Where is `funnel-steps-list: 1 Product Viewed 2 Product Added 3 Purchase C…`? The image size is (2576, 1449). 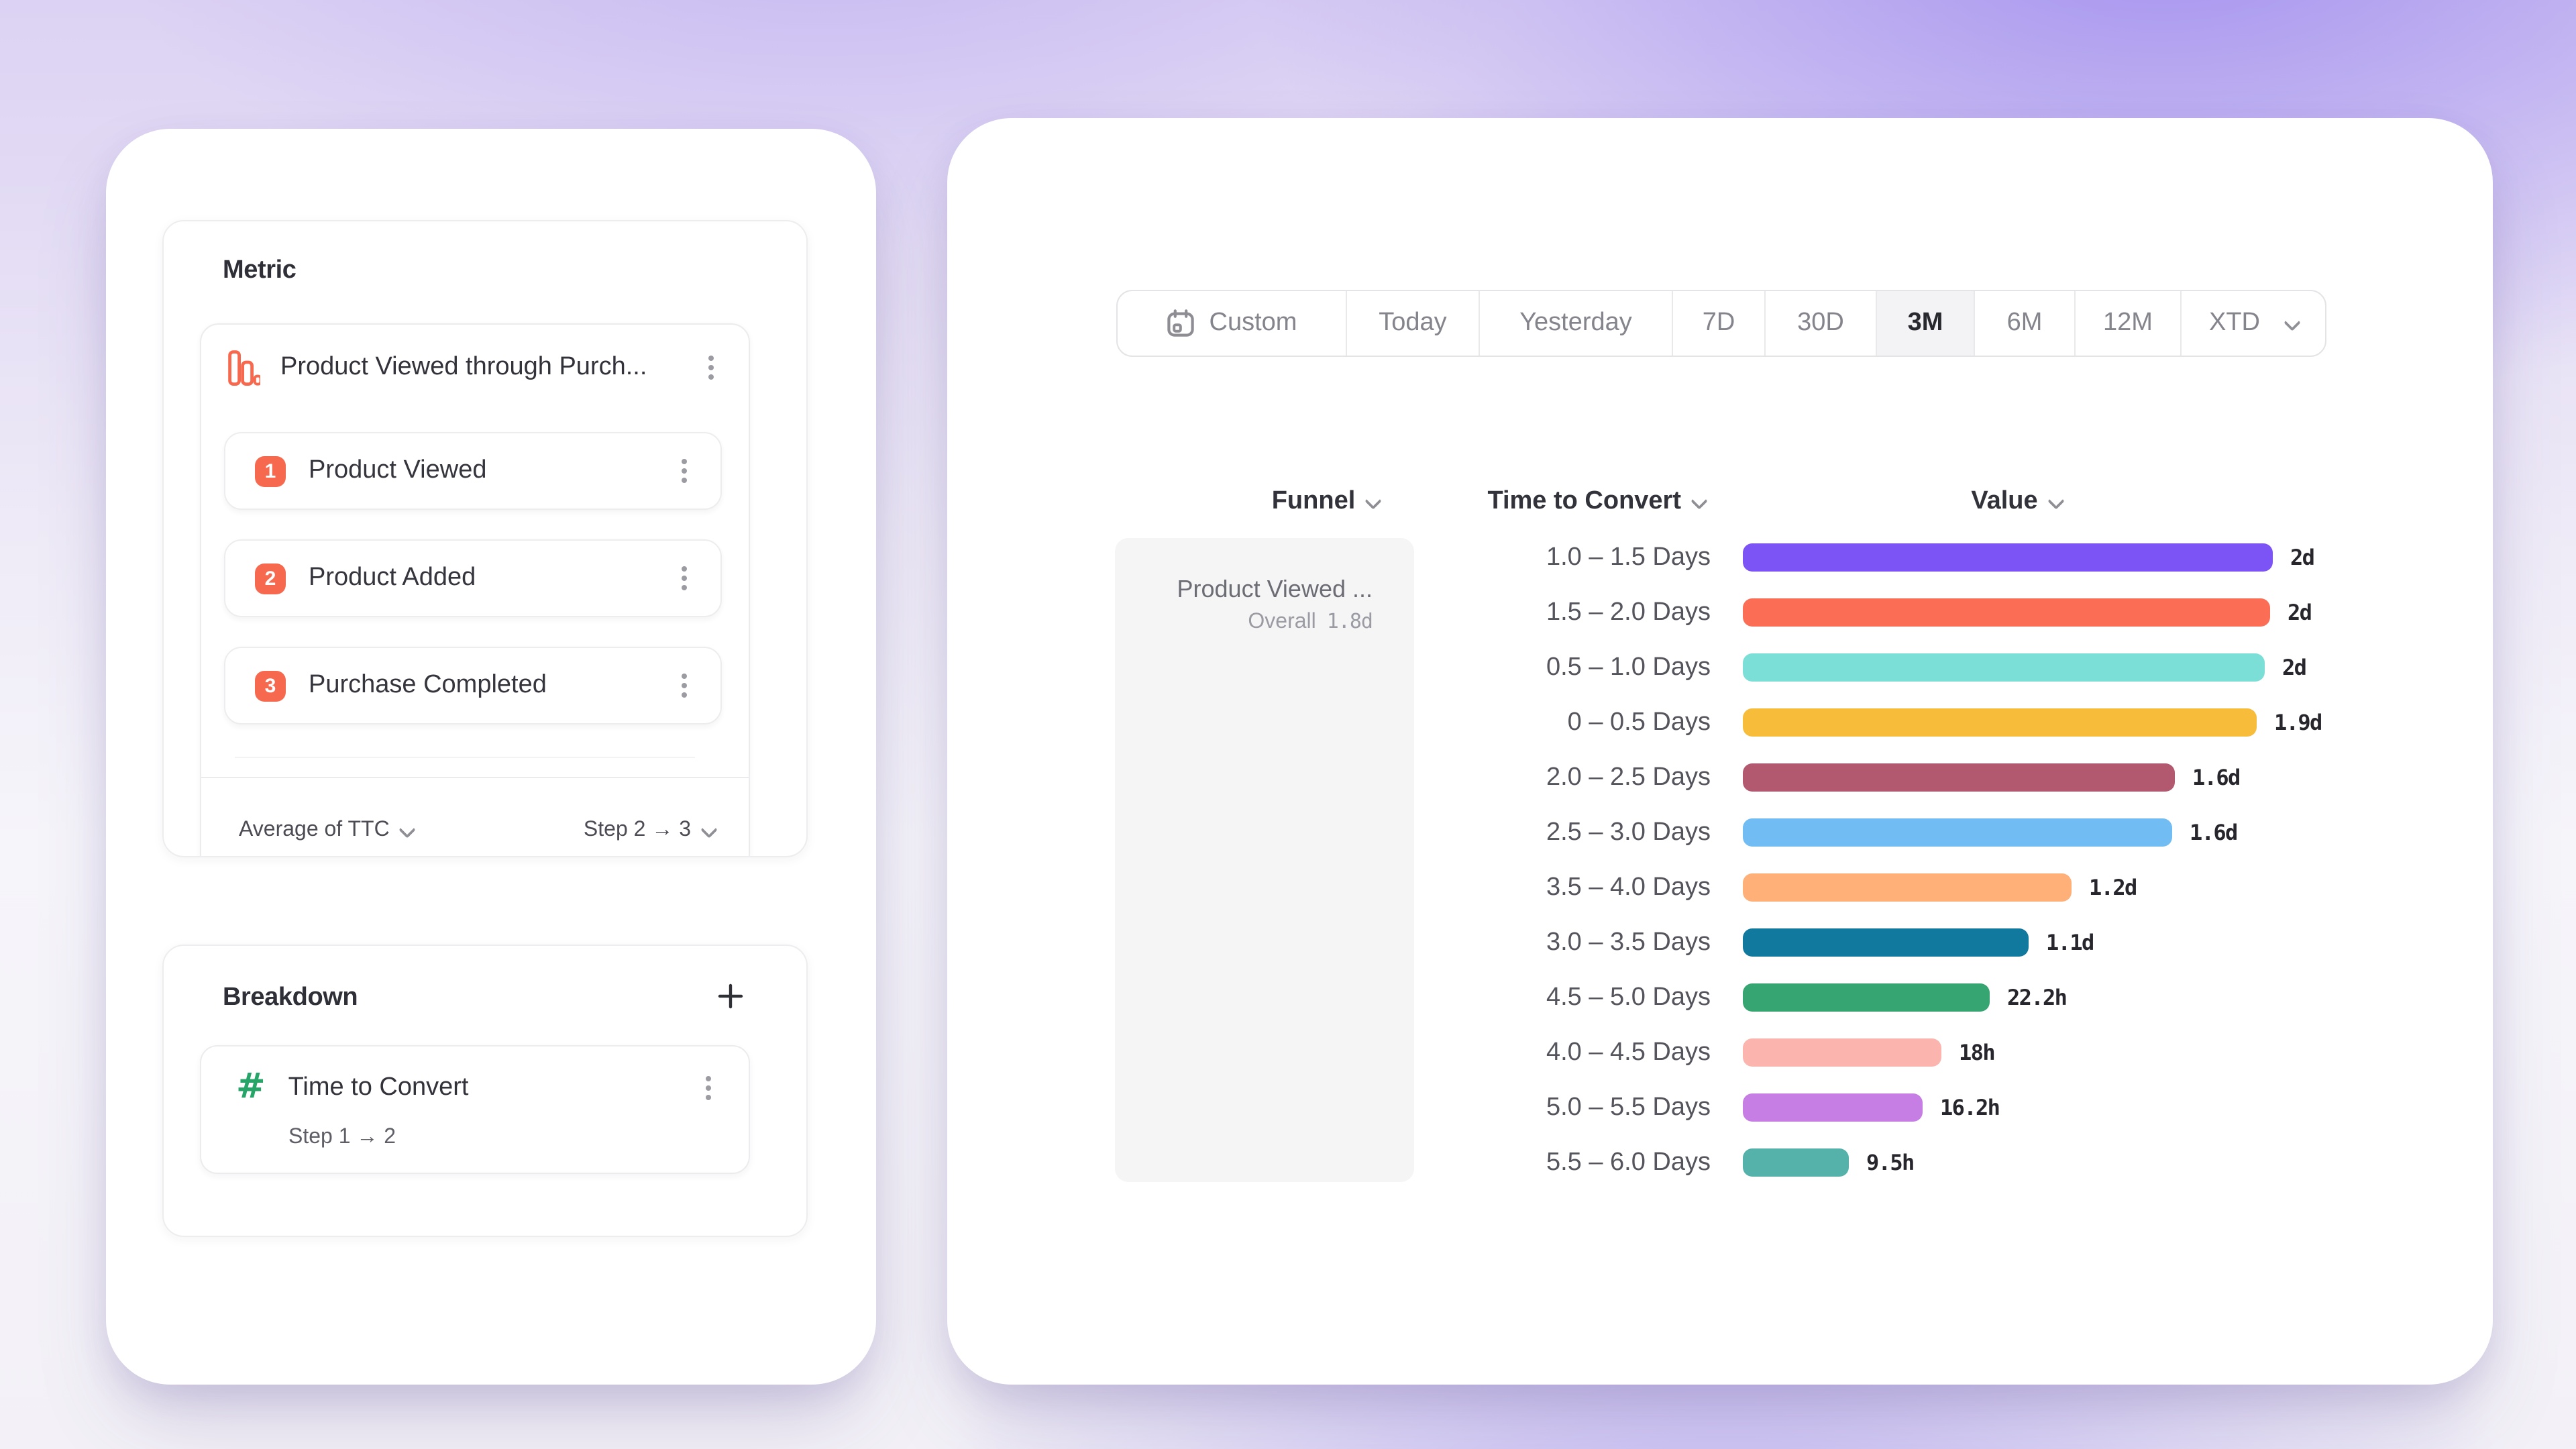
funnel-steps-list: 1 Product Viewed 2 Product Added 3 Purchase C… is located at coordinates (473, 593).